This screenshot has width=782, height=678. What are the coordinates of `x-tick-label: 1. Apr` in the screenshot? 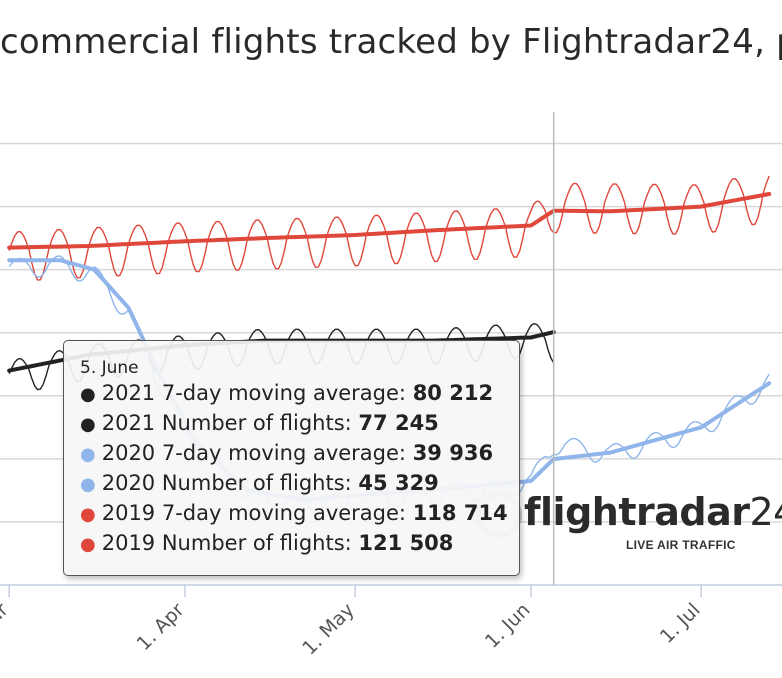 It's located at (161, 627).